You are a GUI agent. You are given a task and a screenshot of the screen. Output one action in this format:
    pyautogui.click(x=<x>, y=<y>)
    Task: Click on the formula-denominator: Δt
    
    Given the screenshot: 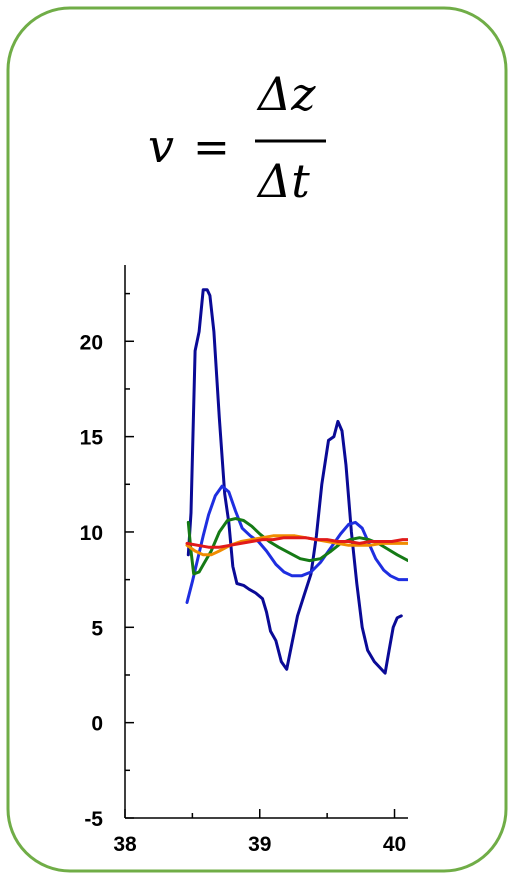 What is the action you would take?
    pyautogui.click(x=283, y=181)
    